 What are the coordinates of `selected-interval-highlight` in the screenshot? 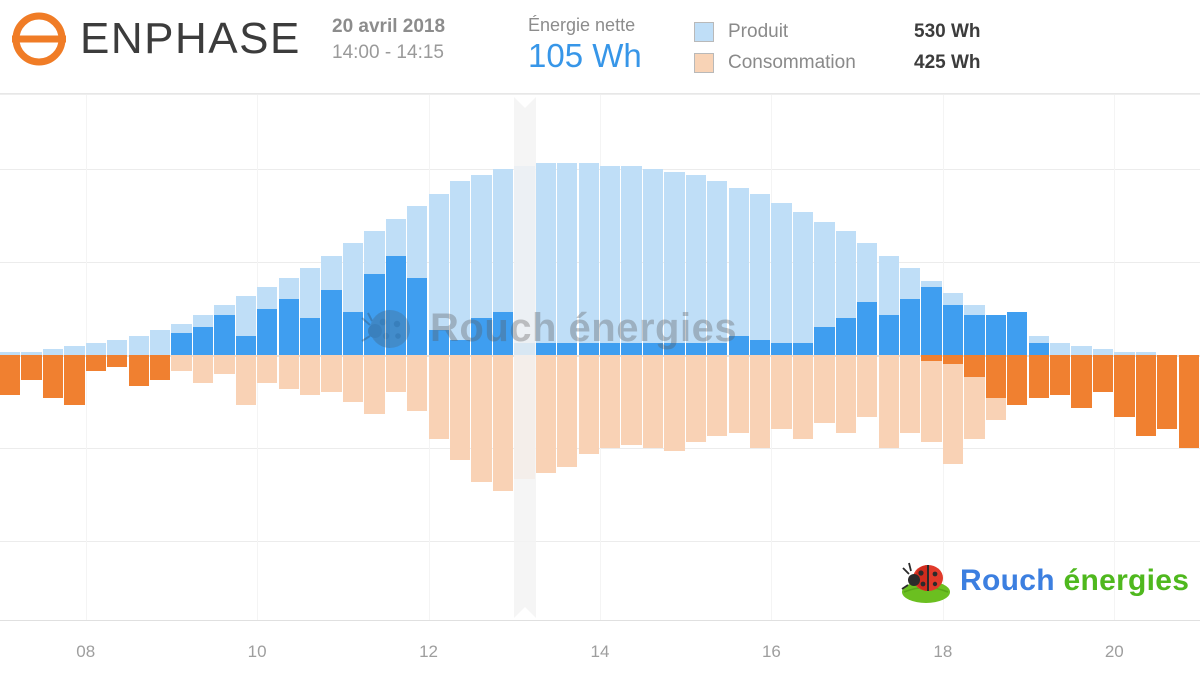 It's located at (525, 357).